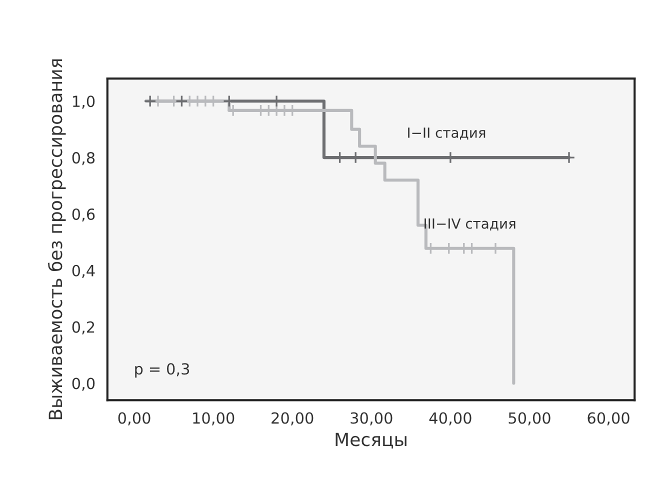 The width and height of the screenshot is (659, 491). I want to click on y-tick-label: 0,2, so click(83, 327).